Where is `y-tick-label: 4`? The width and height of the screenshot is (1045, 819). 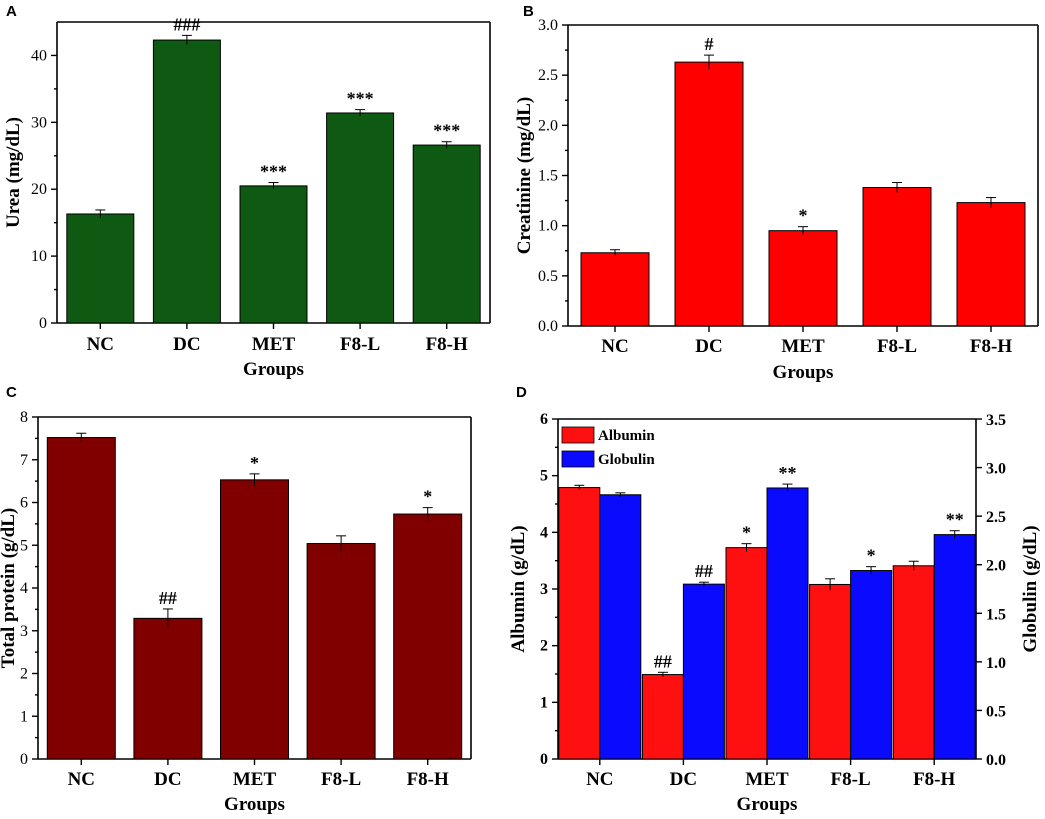 y-tick-label: 4 is located at coordinates (24, 588).